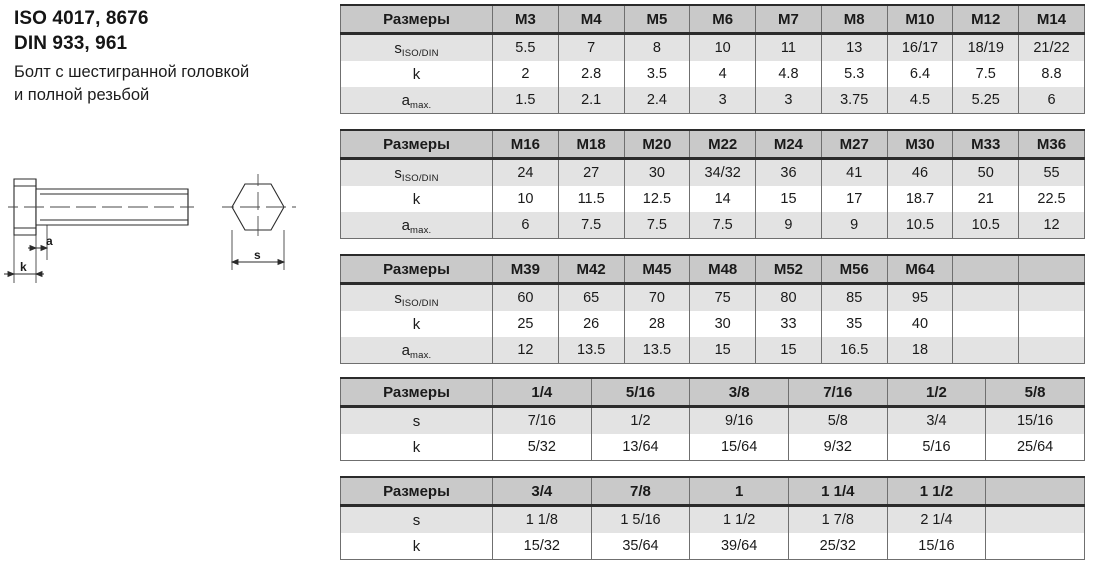 This screenshot has width=1104, height=566. What do you see at coordinates (542, 491) in the screenshot?
I see `column-header-3-4: 3/4` at bounding box center [542, 491].